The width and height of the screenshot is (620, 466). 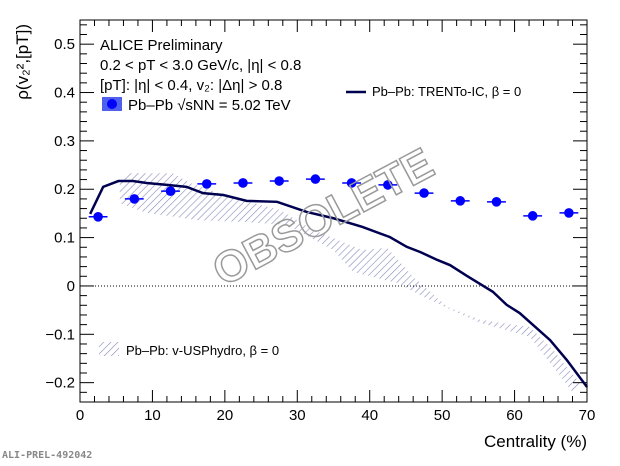 What do you see at coordinates (202, 350) in the screenshot?
I see `legend-label-hydro: Pb–Pb: v-USPhydro, β = 0` at bounding box center [202, 350].